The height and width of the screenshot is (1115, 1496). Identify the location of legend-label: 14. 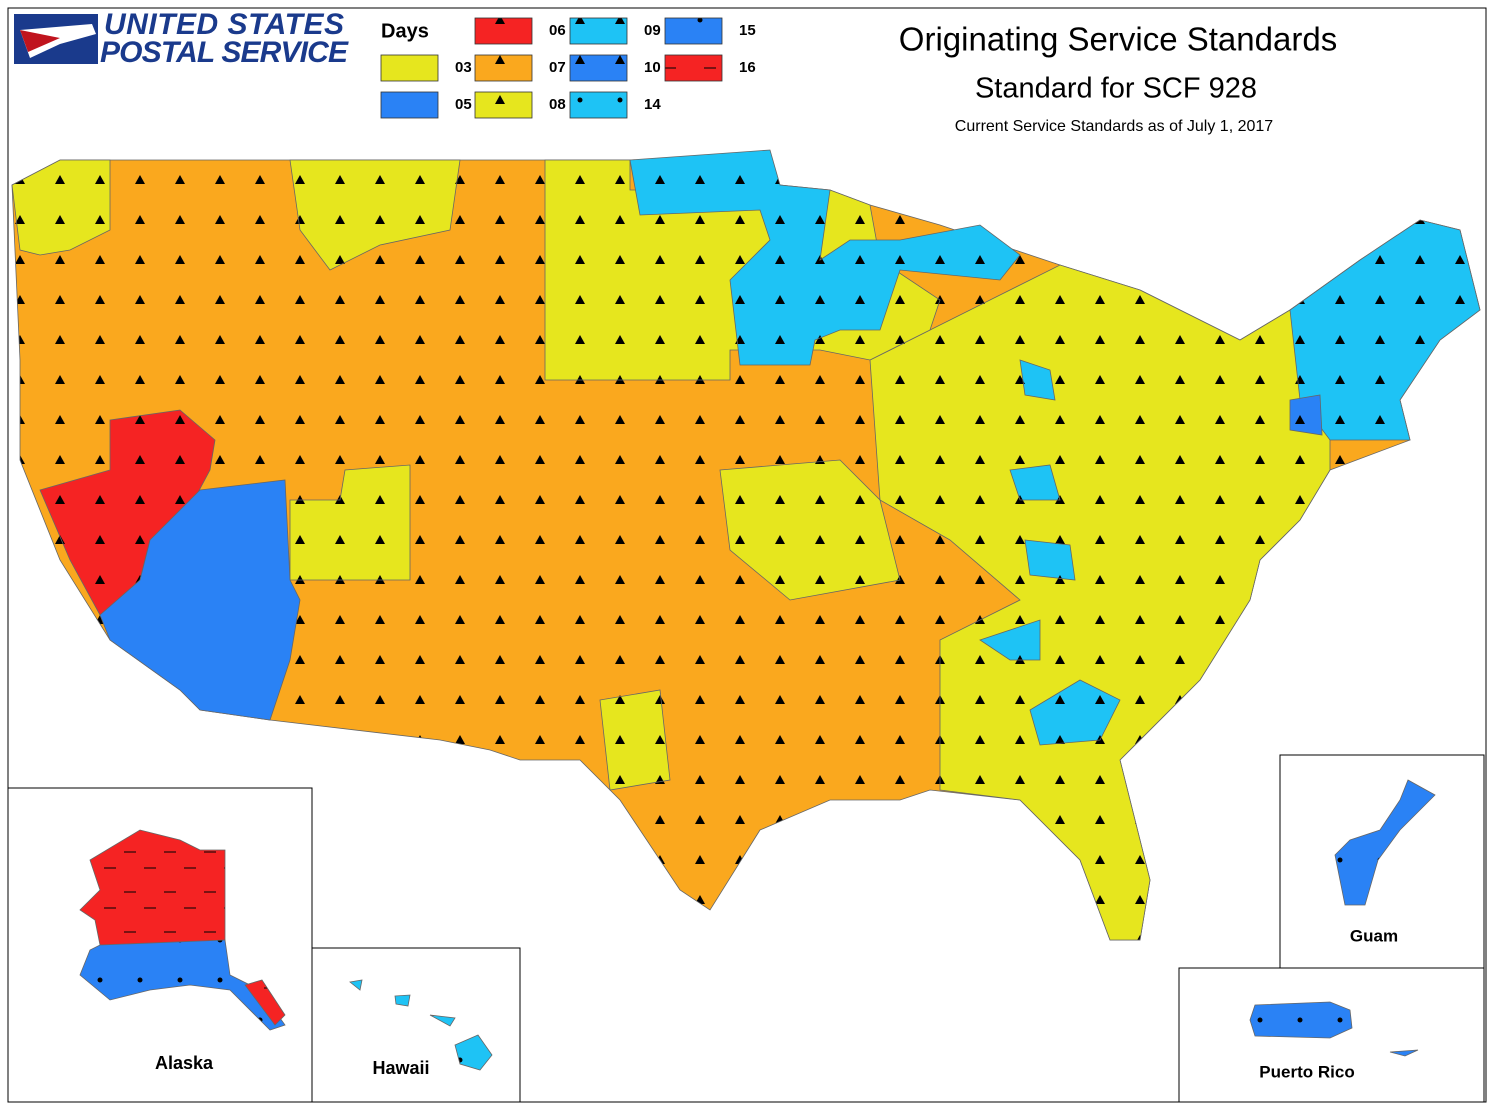
(652, 104).